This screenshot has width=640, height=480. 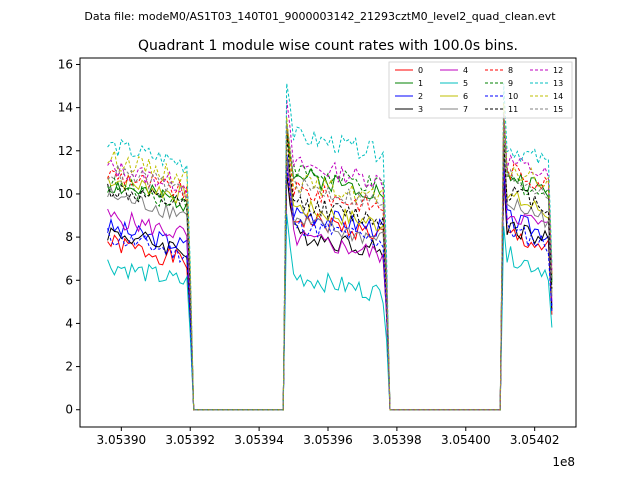 What do you see at coordinates (69, 323) in the screenshot?
I see `y-tick-label: 4` at bounding box center [69, 323].